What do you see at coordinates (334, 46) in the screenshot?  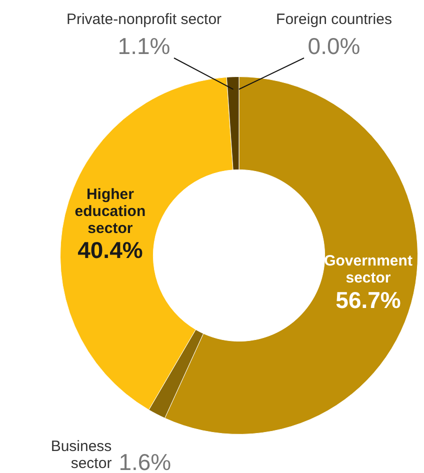 I see `text: 0.0%` at bounding box center [334, 46].